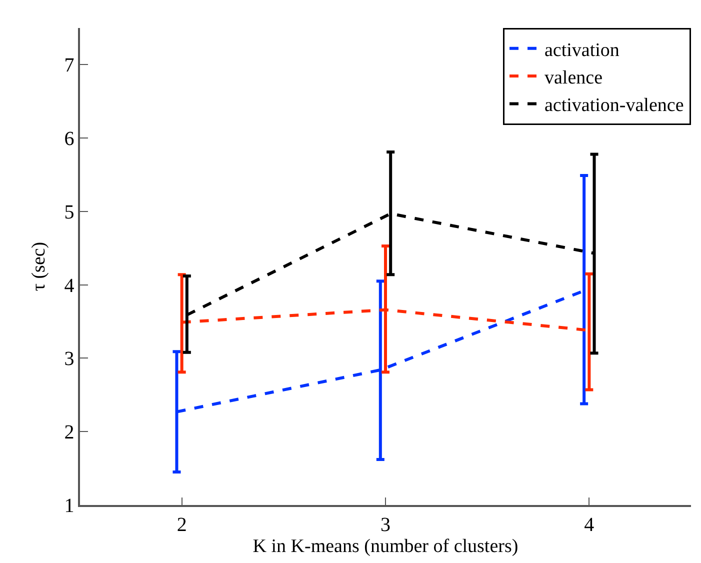 This screenshot has width=701, height=563. Describe the element at coordinates (589, 525) in the screenshot. I see `x-tick-label: 4` at that location.